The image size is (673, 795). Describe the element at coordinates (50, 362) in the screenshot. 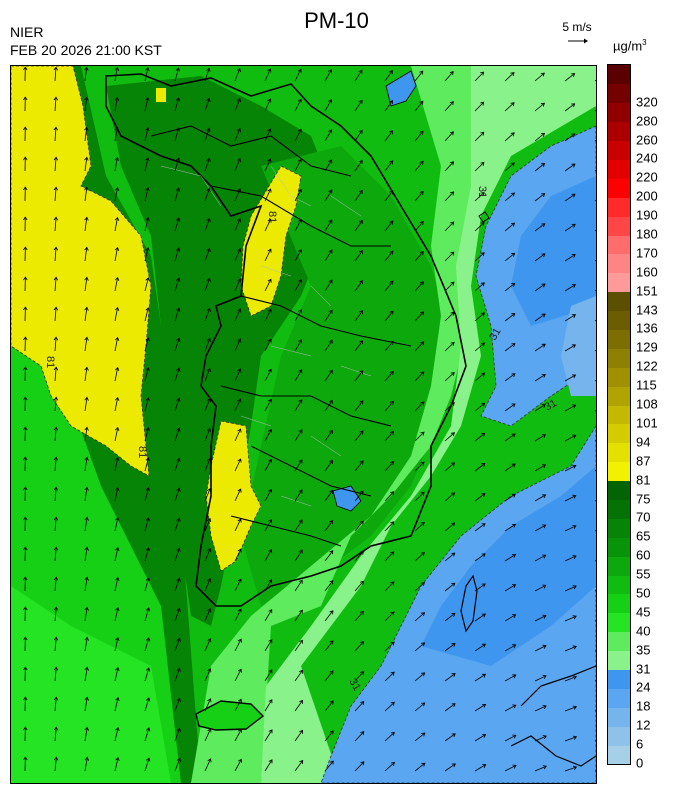

I see `contour-label: 81` at that location.